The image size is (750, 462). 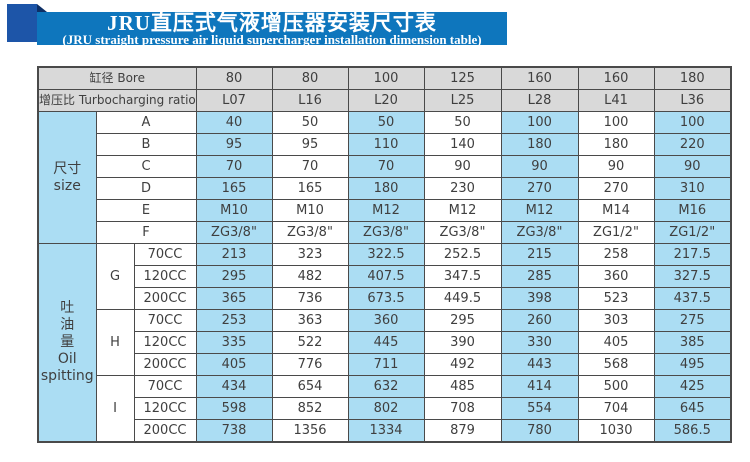 What do you see at coordinates (385, 144) in the screenshot?
I see `table-row: B 95 95 110 140 180 180 220` at bounding box center [385, 144].